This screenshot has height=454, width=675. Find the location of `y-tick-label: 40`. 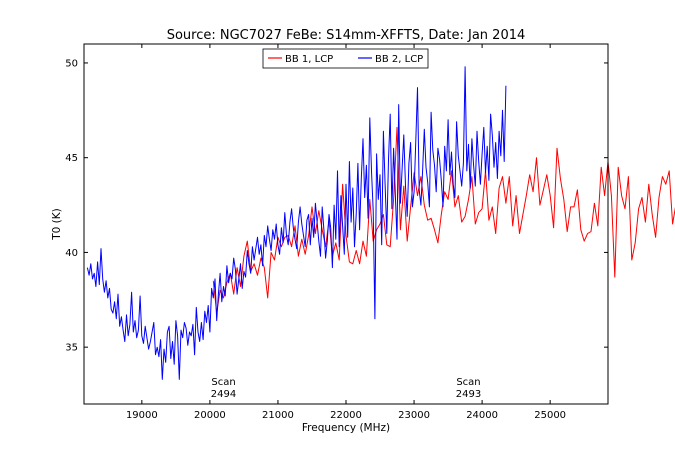

y-tick-label: 40 is located at coordinates (71, 253).